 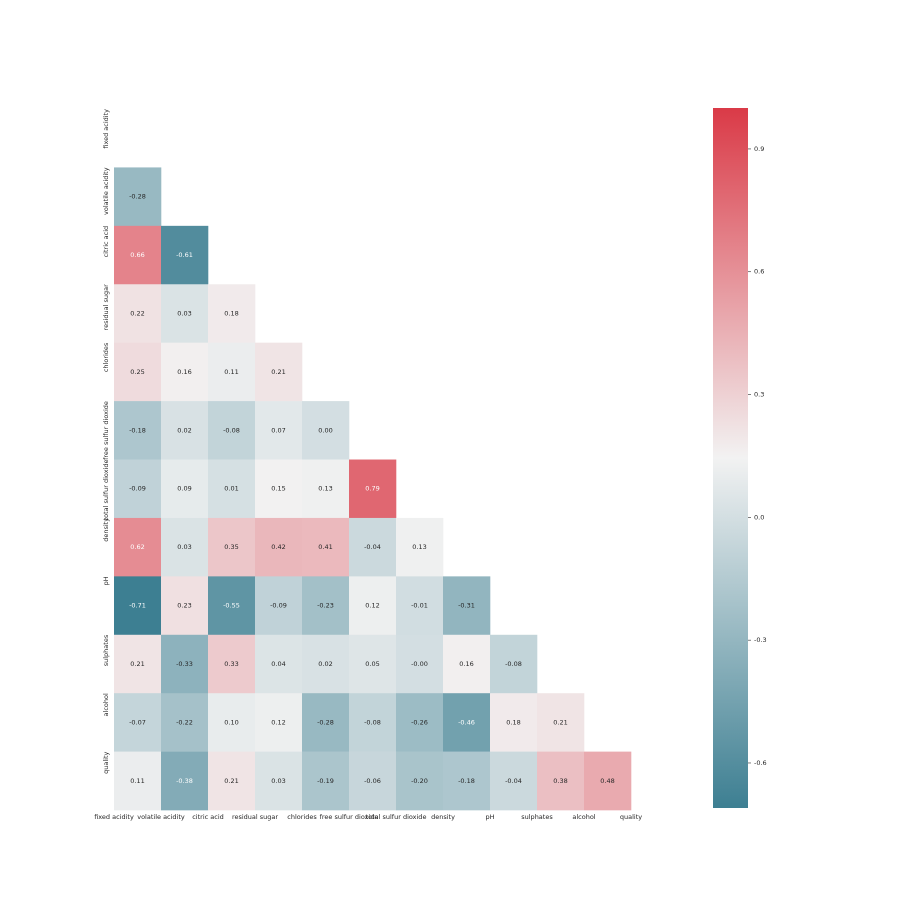 I want to click on cell-label: 0.07, so click(x=278, y=430).